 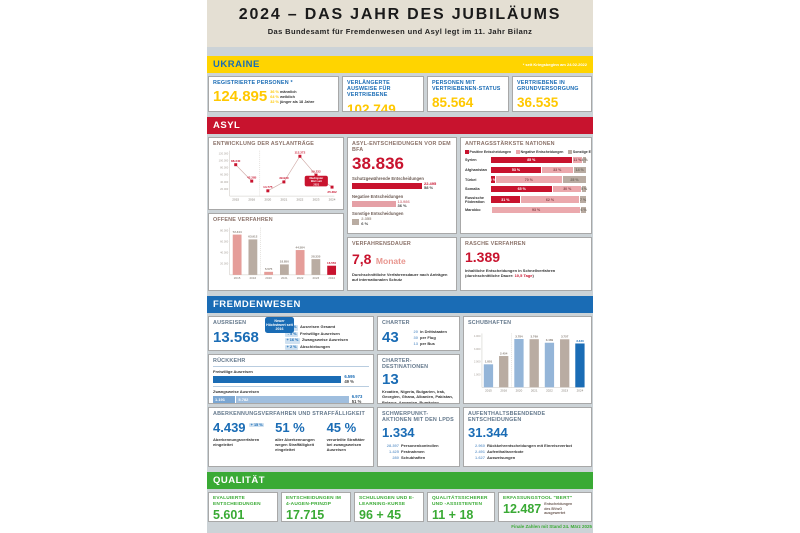 What do you see at coordinates (390, 380) in the screenshot?
I see `stat-value: 13` at bounding box center [390, 380].